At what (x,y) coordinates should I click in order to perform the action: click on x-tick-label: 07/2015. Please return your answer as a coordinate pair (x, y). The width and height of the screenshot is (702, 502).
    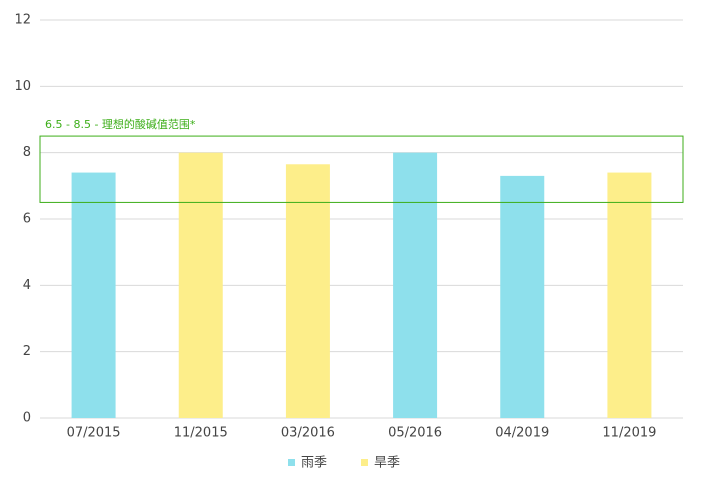
    Looking at the image, I should click on (94, 433).